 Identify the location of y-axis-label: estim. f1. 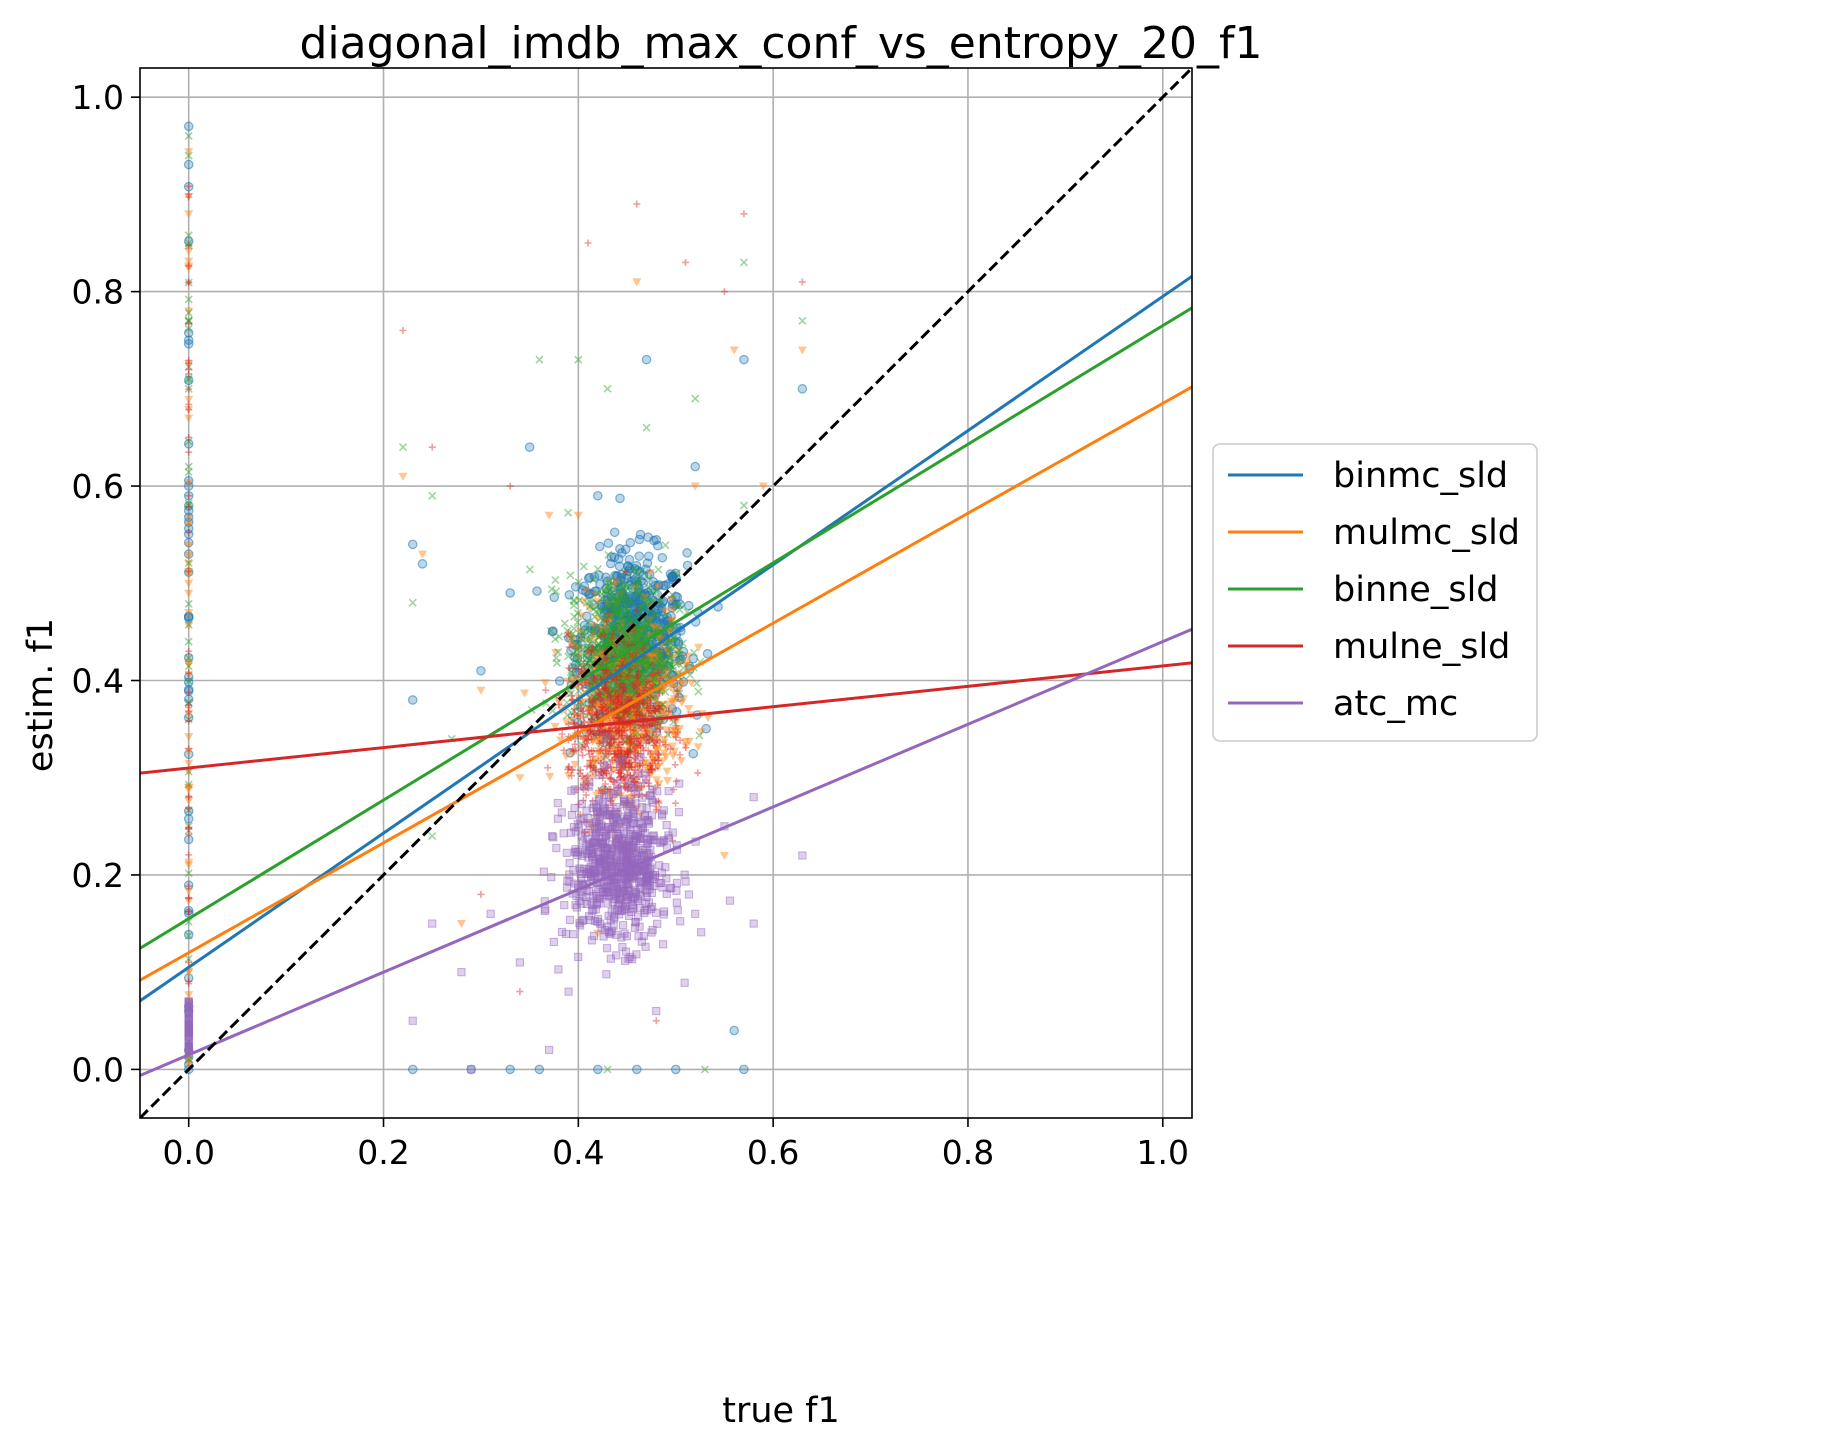
(41, 695).